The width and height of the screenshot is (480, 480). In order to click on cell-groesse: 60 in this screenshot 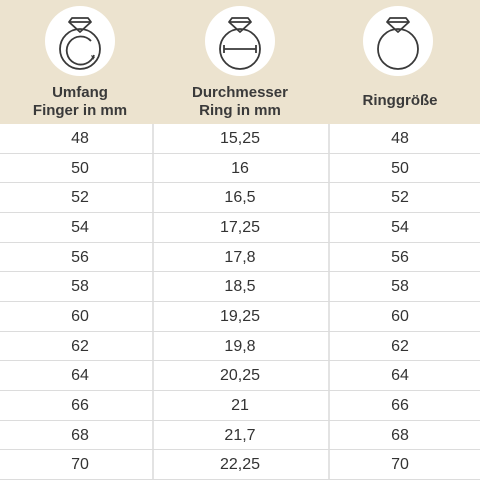, I will do `click(400, 316)`.